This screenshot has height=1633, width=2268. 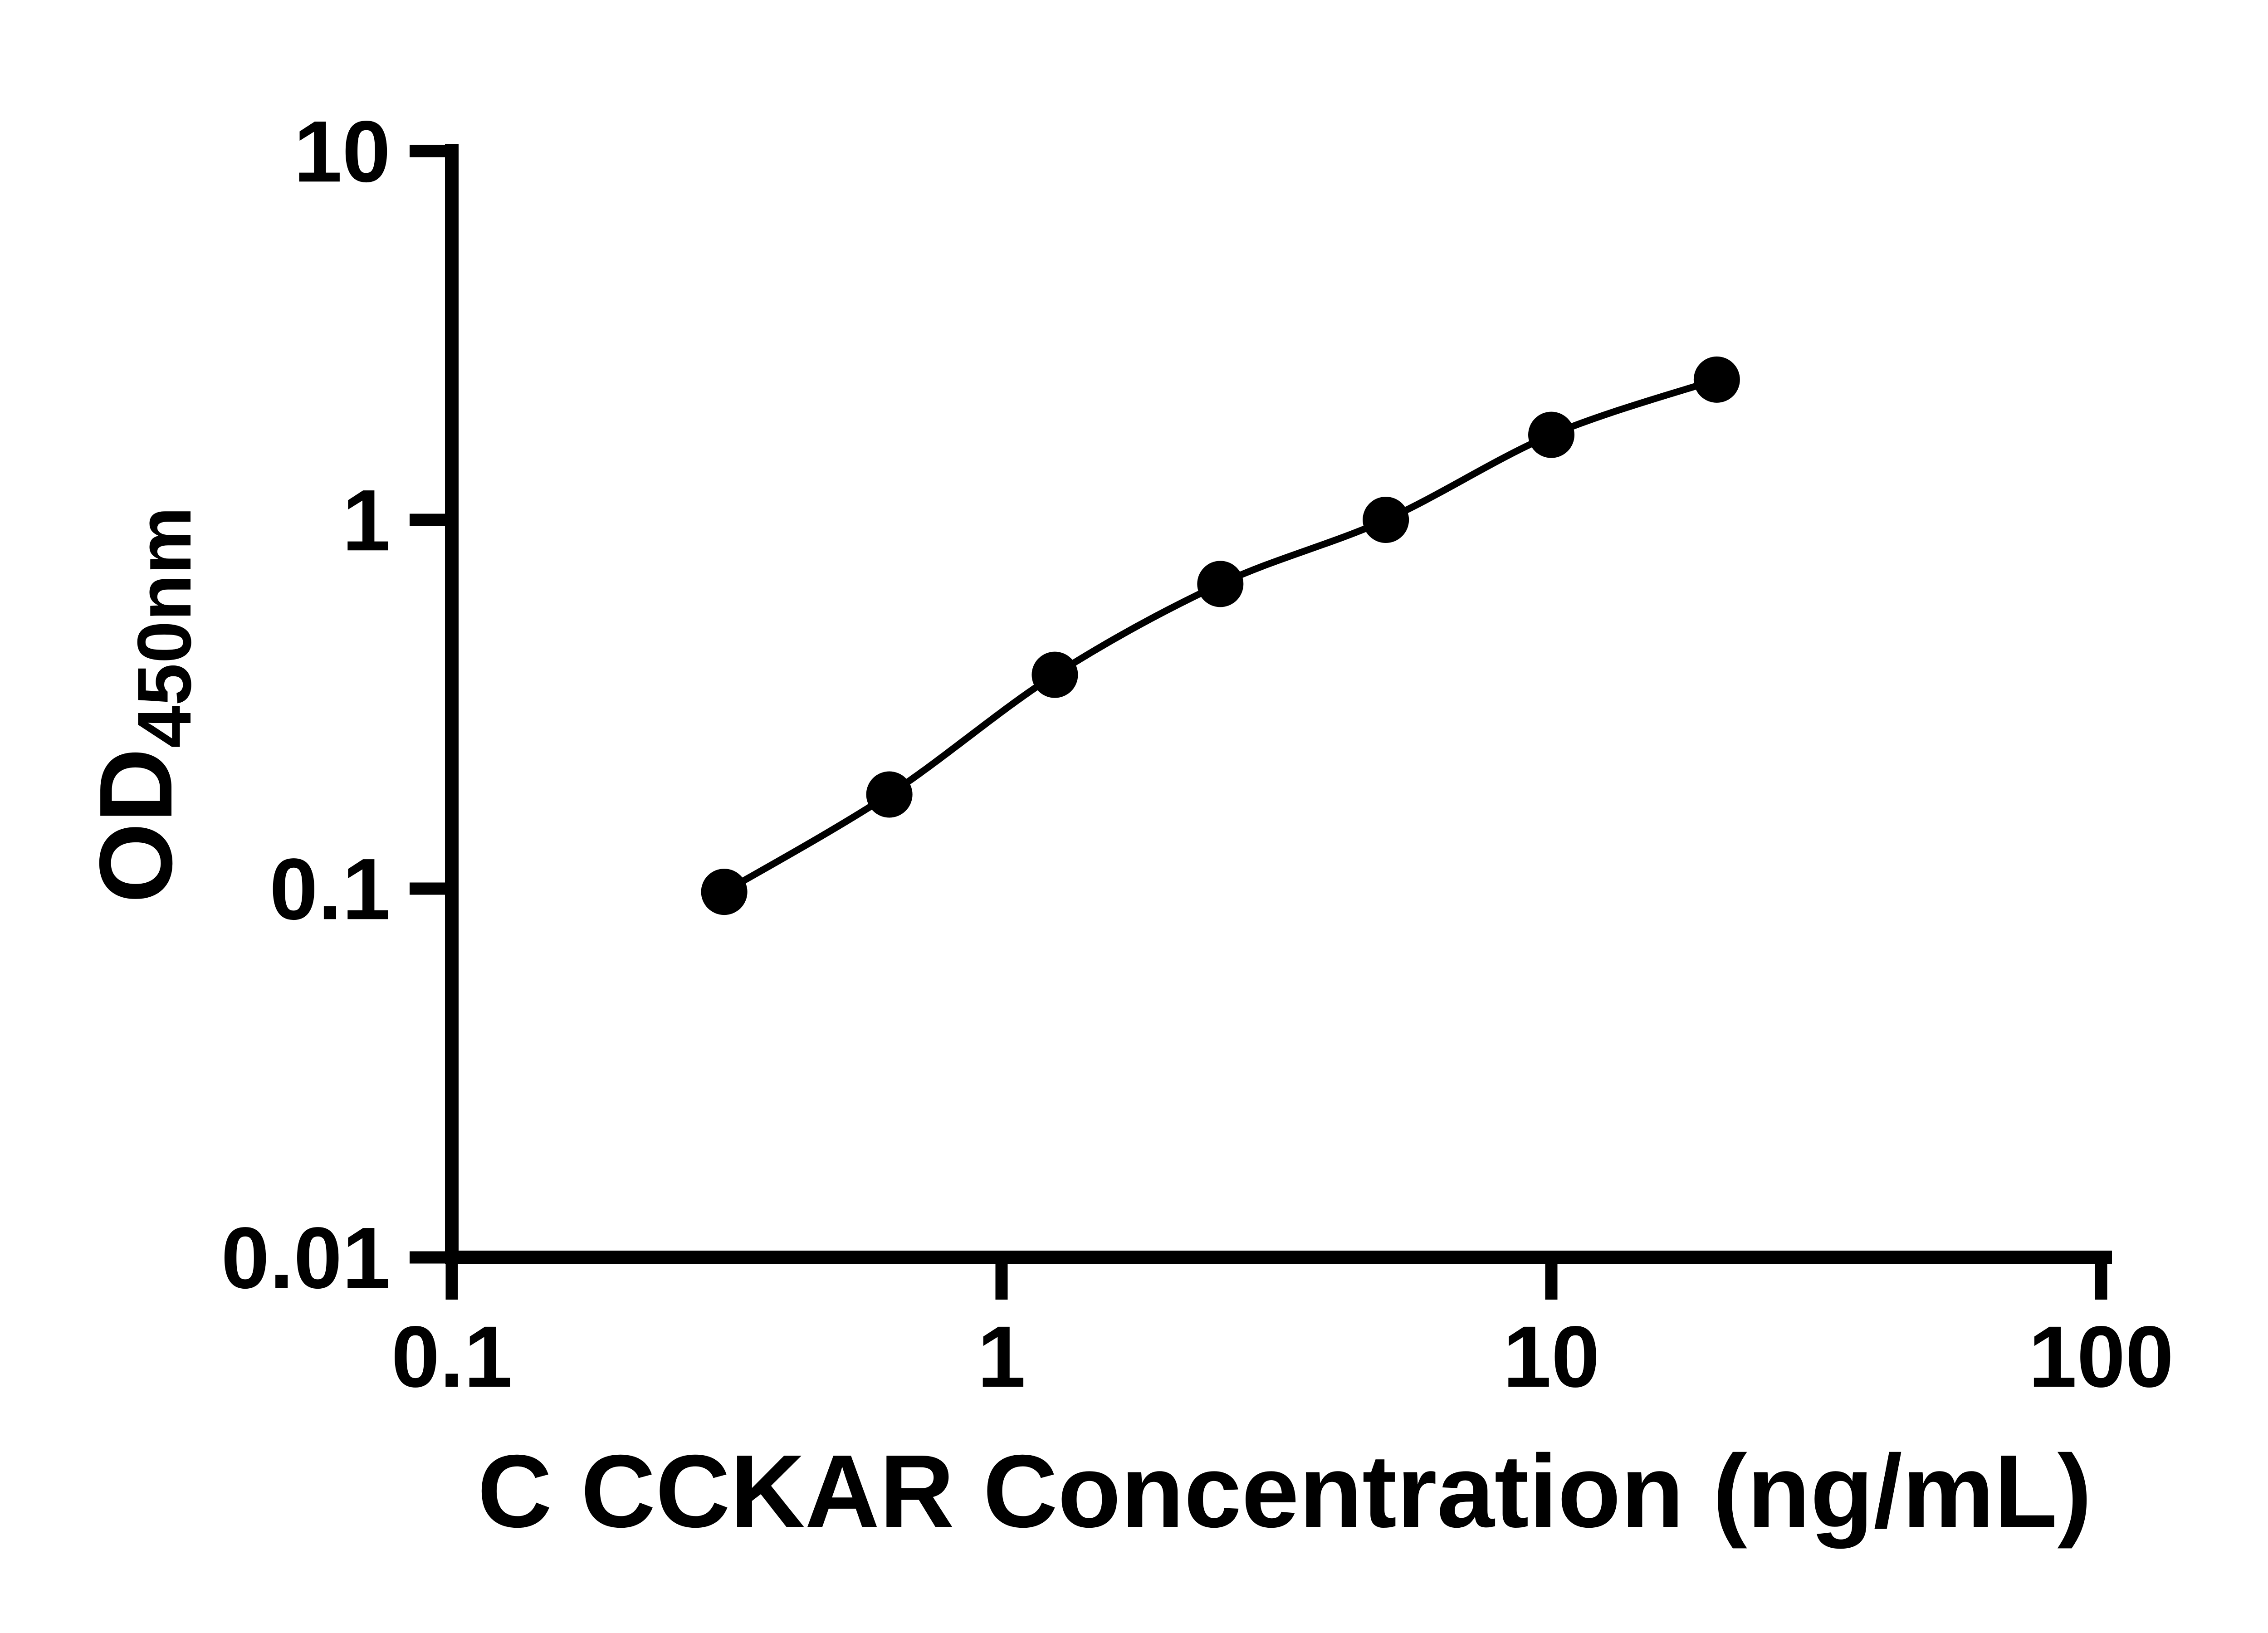 I want to click on x-axis-label: C CCKAR Concentration (ng/mL), so click(x=1284, y=1491).